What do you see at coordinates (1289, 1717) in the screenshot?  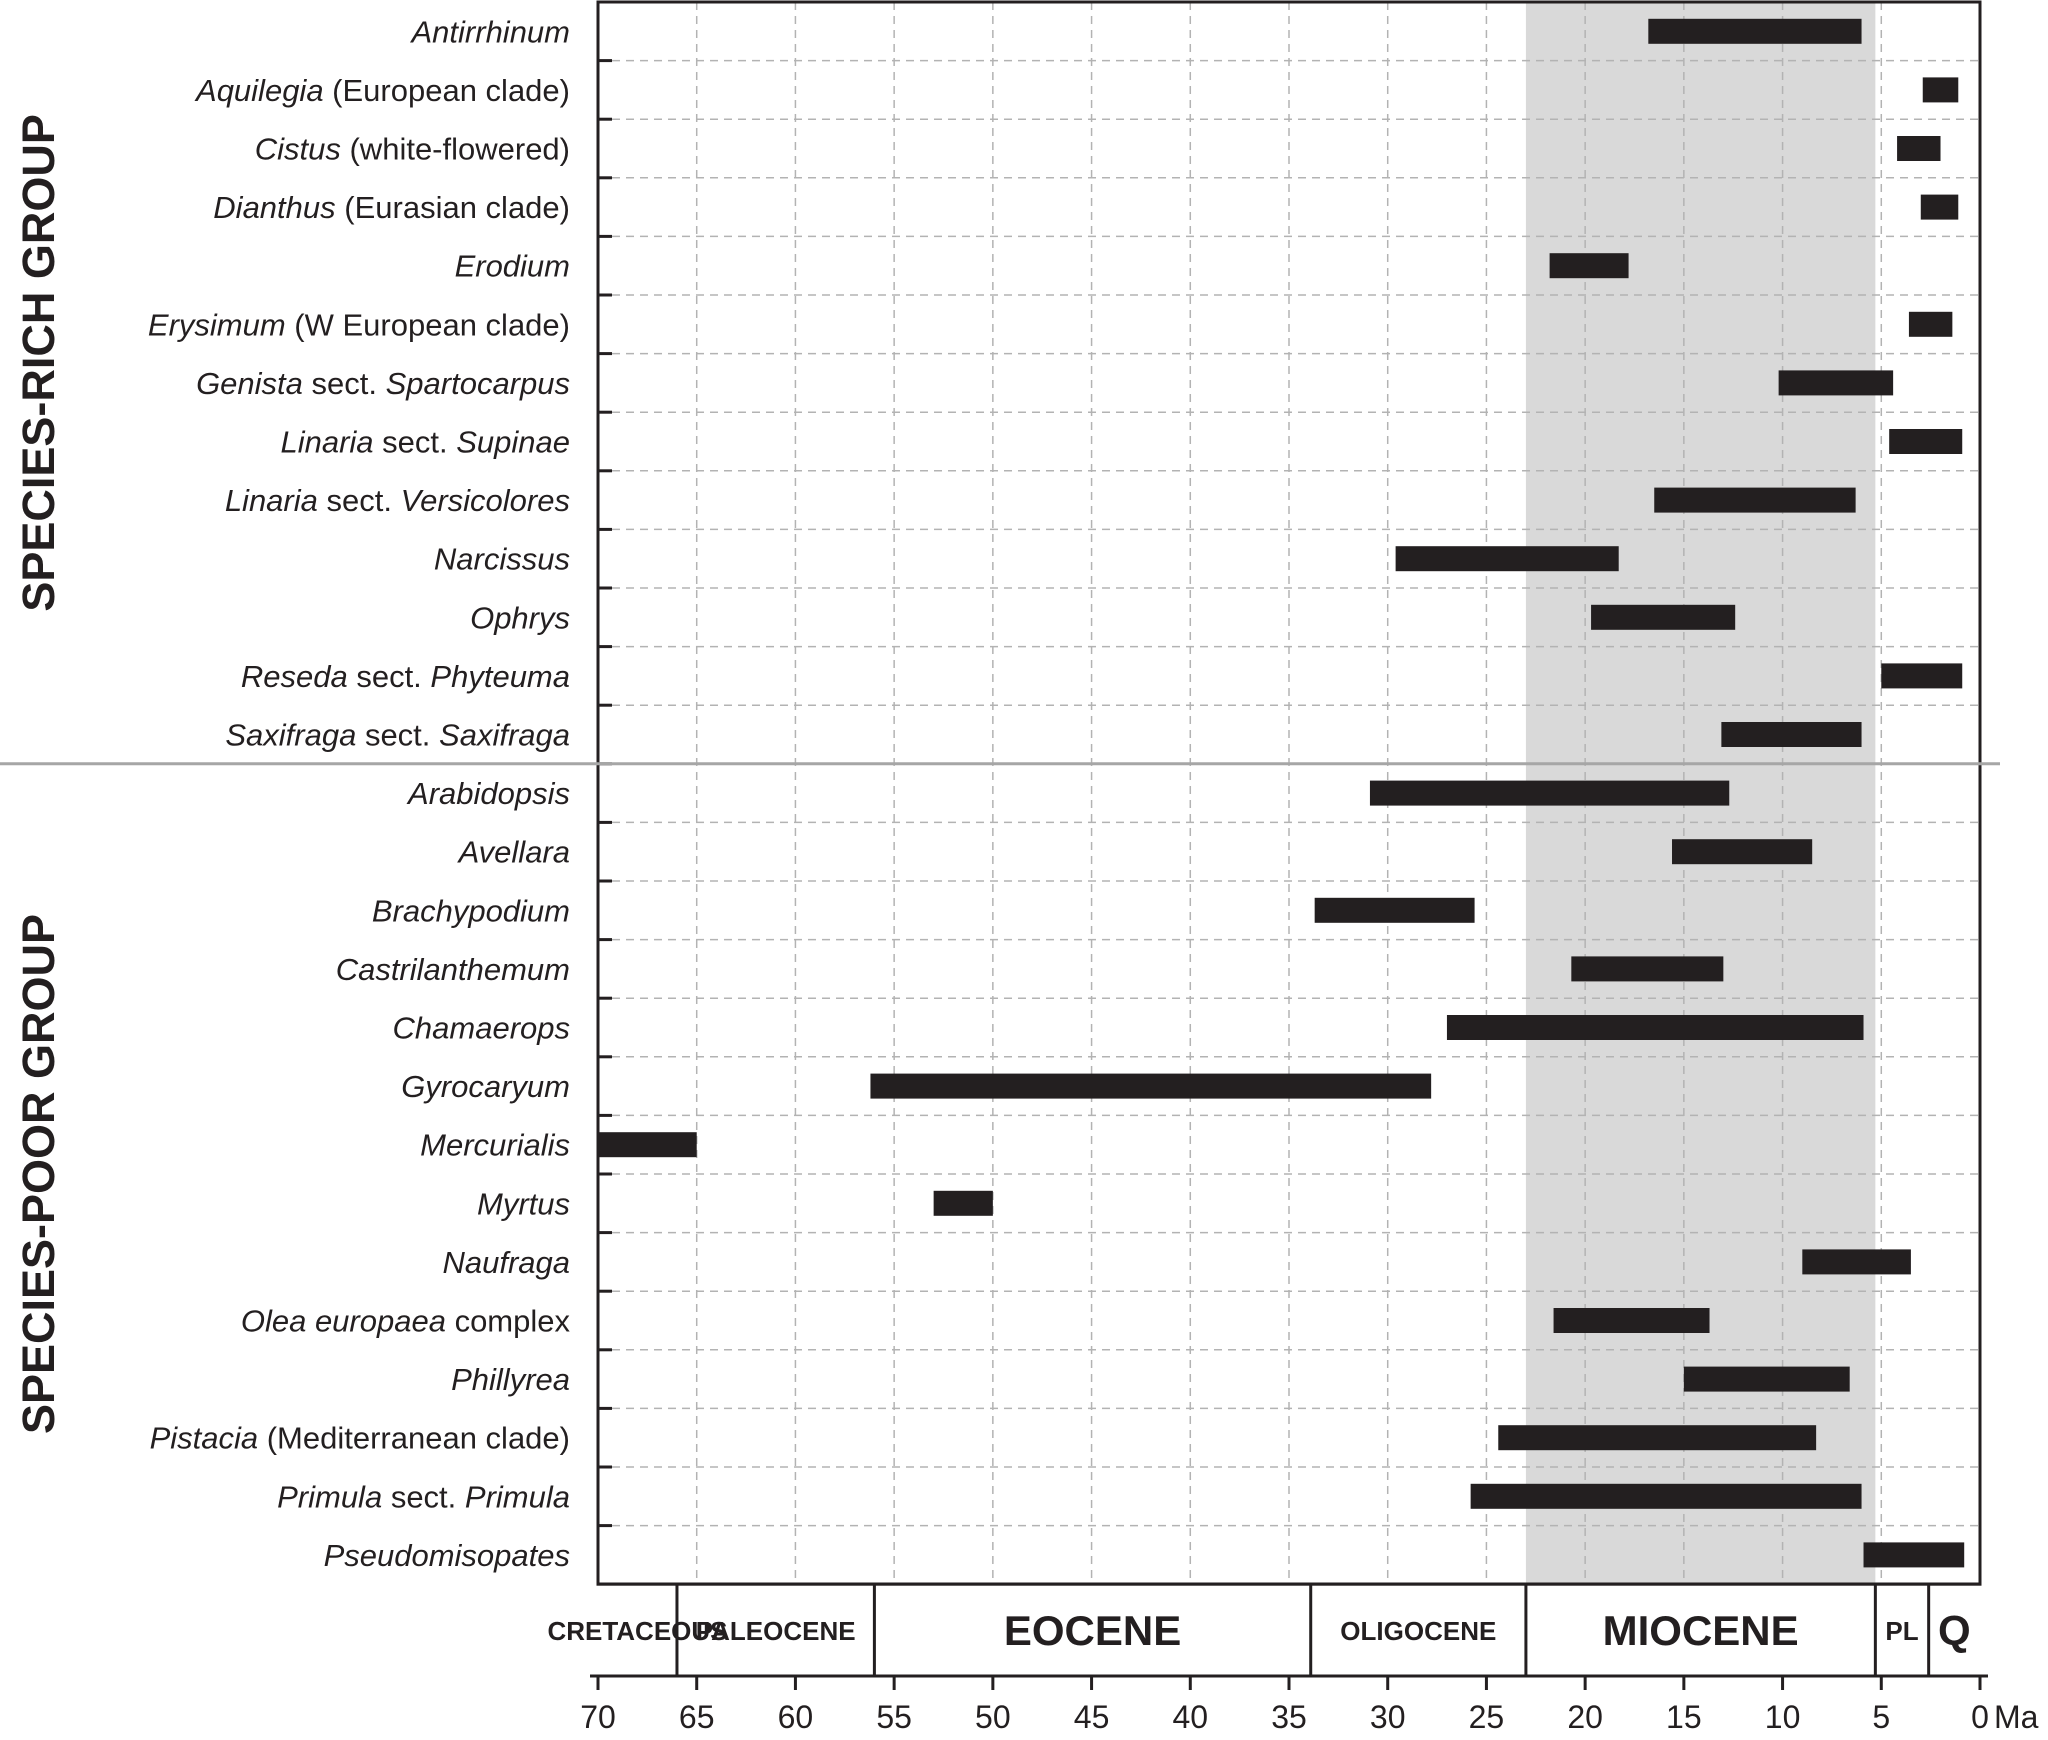 I see `x-tick-label: 35` at bounding box center [1289, 1717].